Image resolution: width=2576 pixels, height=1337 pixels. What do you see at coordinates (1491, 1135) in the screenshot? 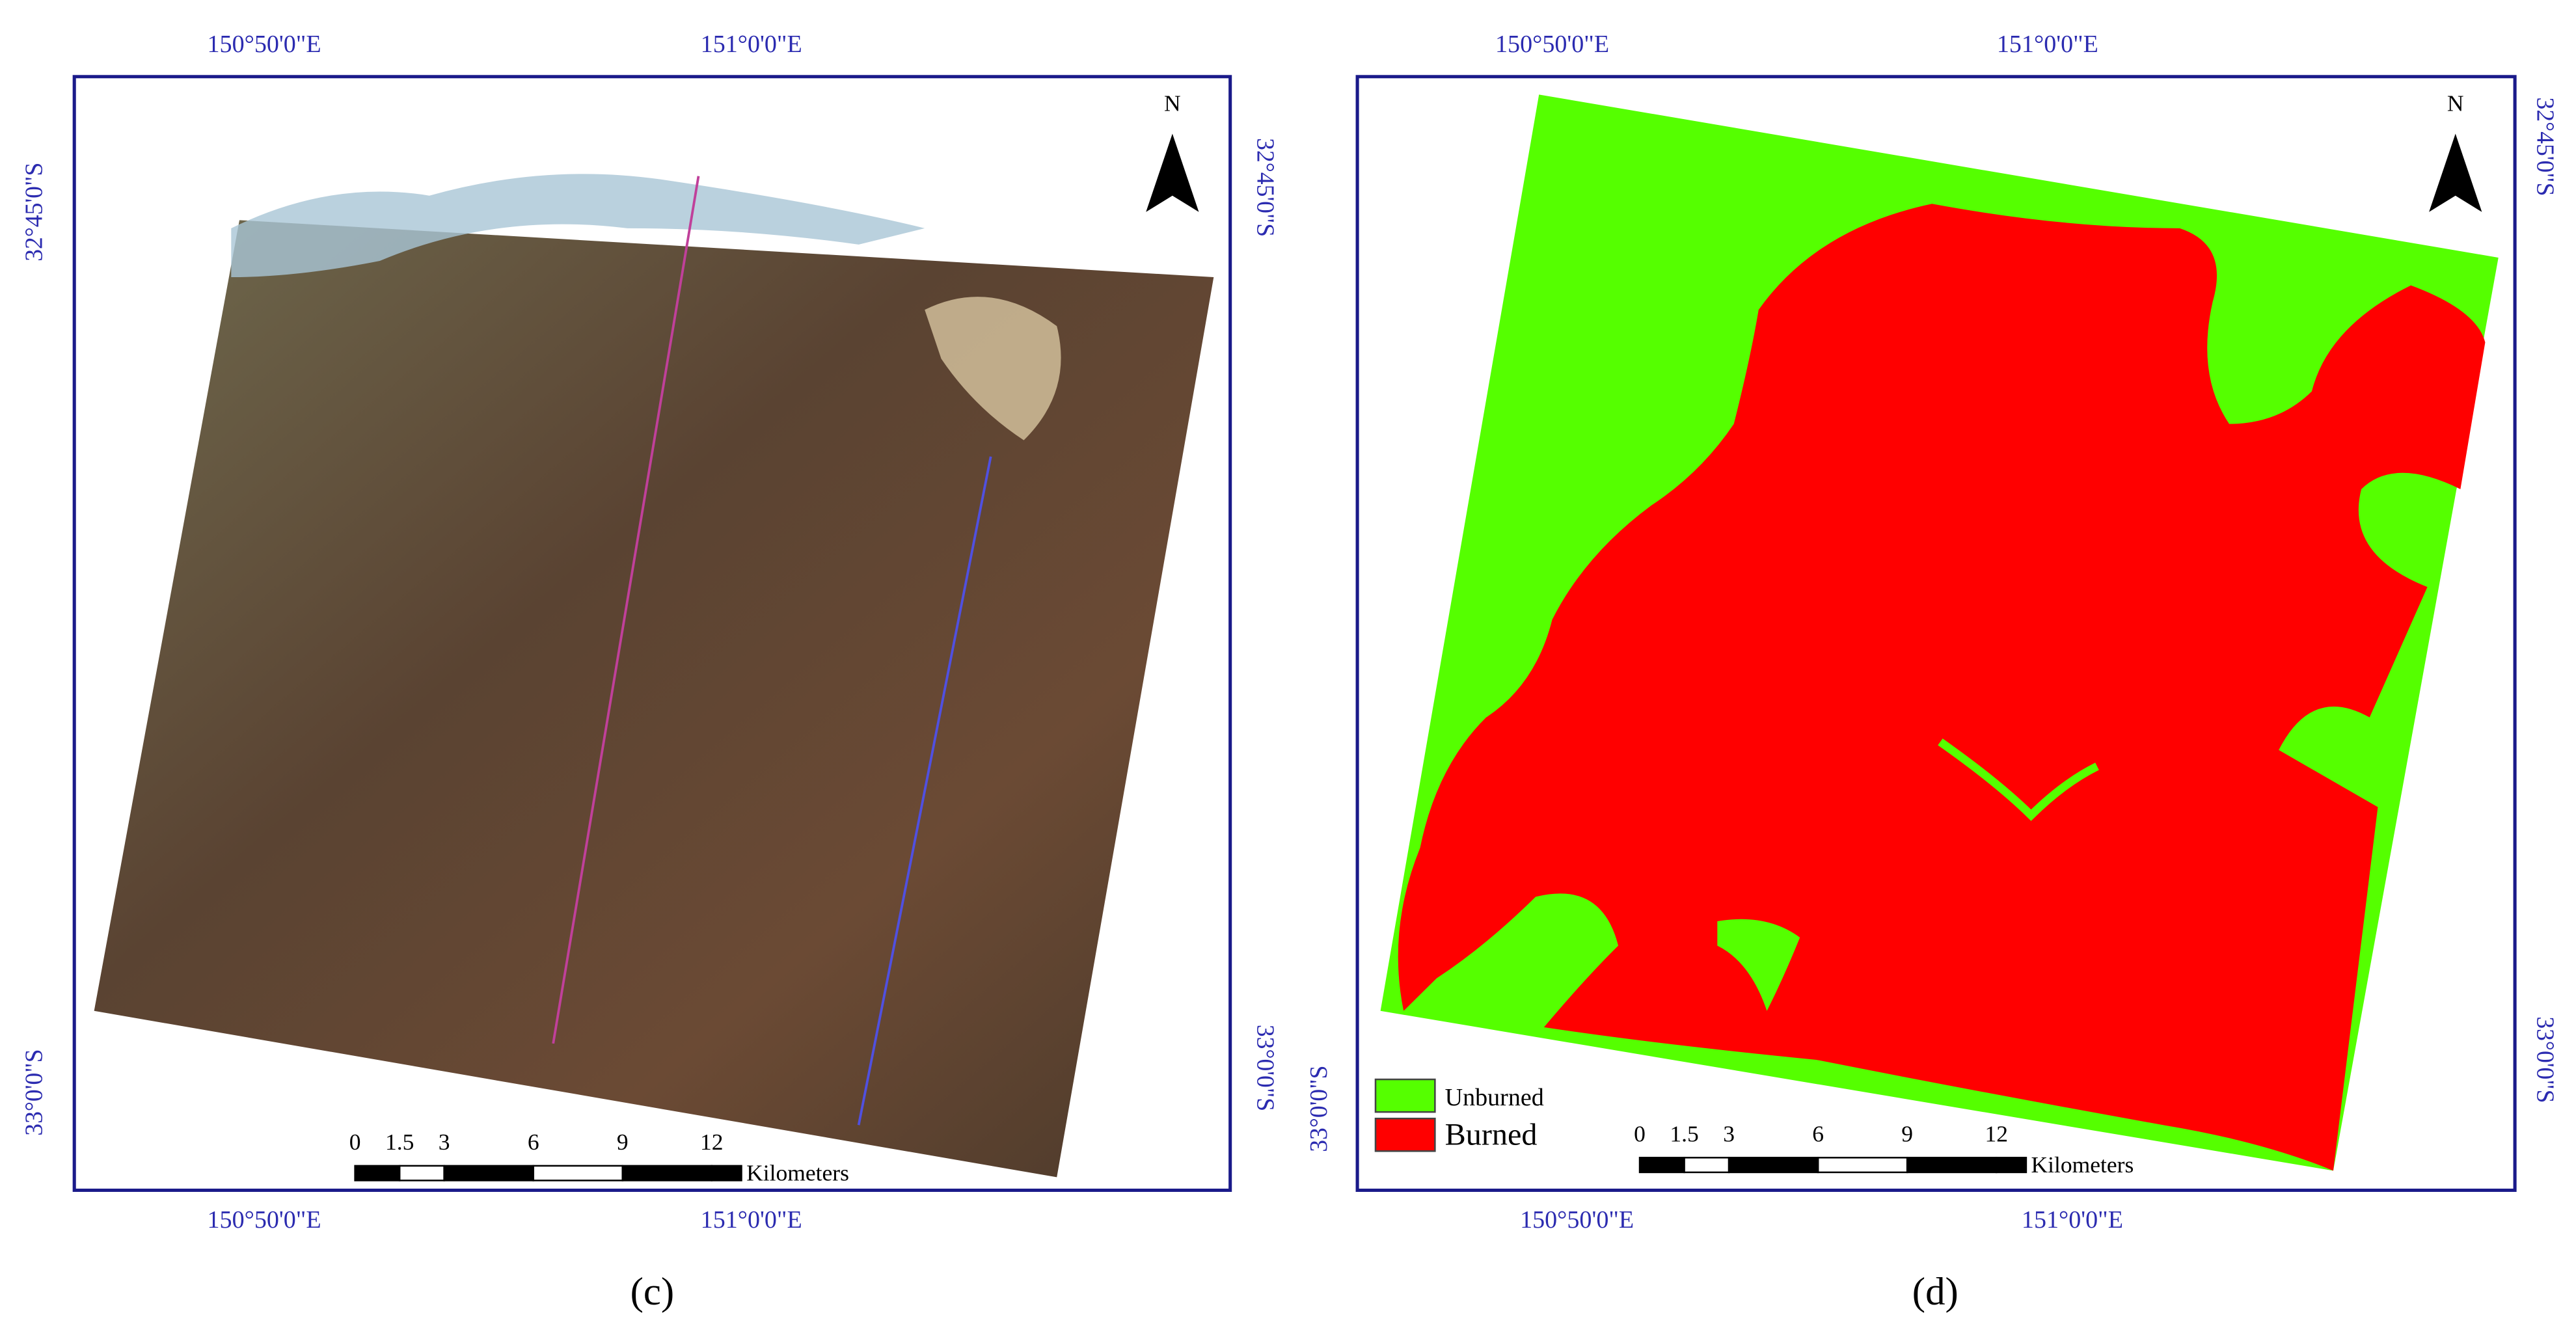
I see `legend-label: Burned` at bounding box center [1491, 1135].